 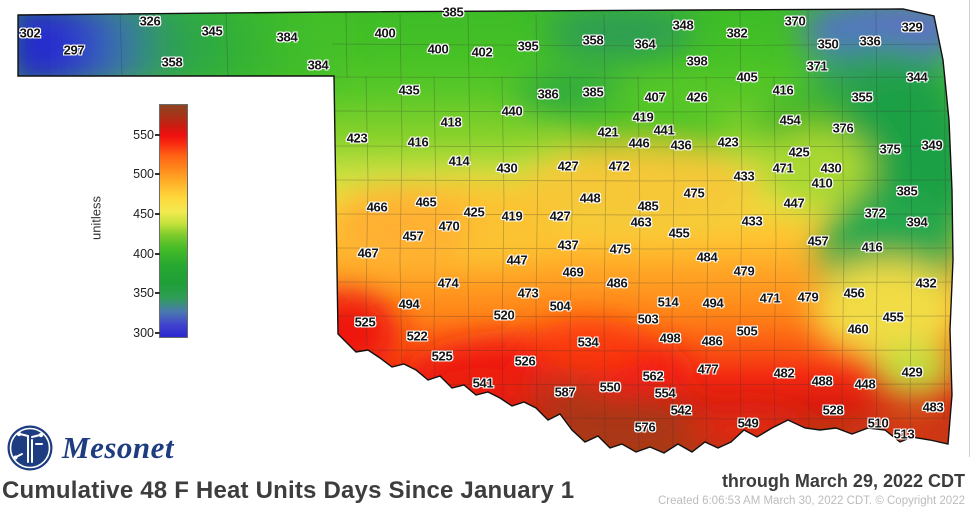 I want to click on legend-tick-label: 450, so click(x=143, y=214).